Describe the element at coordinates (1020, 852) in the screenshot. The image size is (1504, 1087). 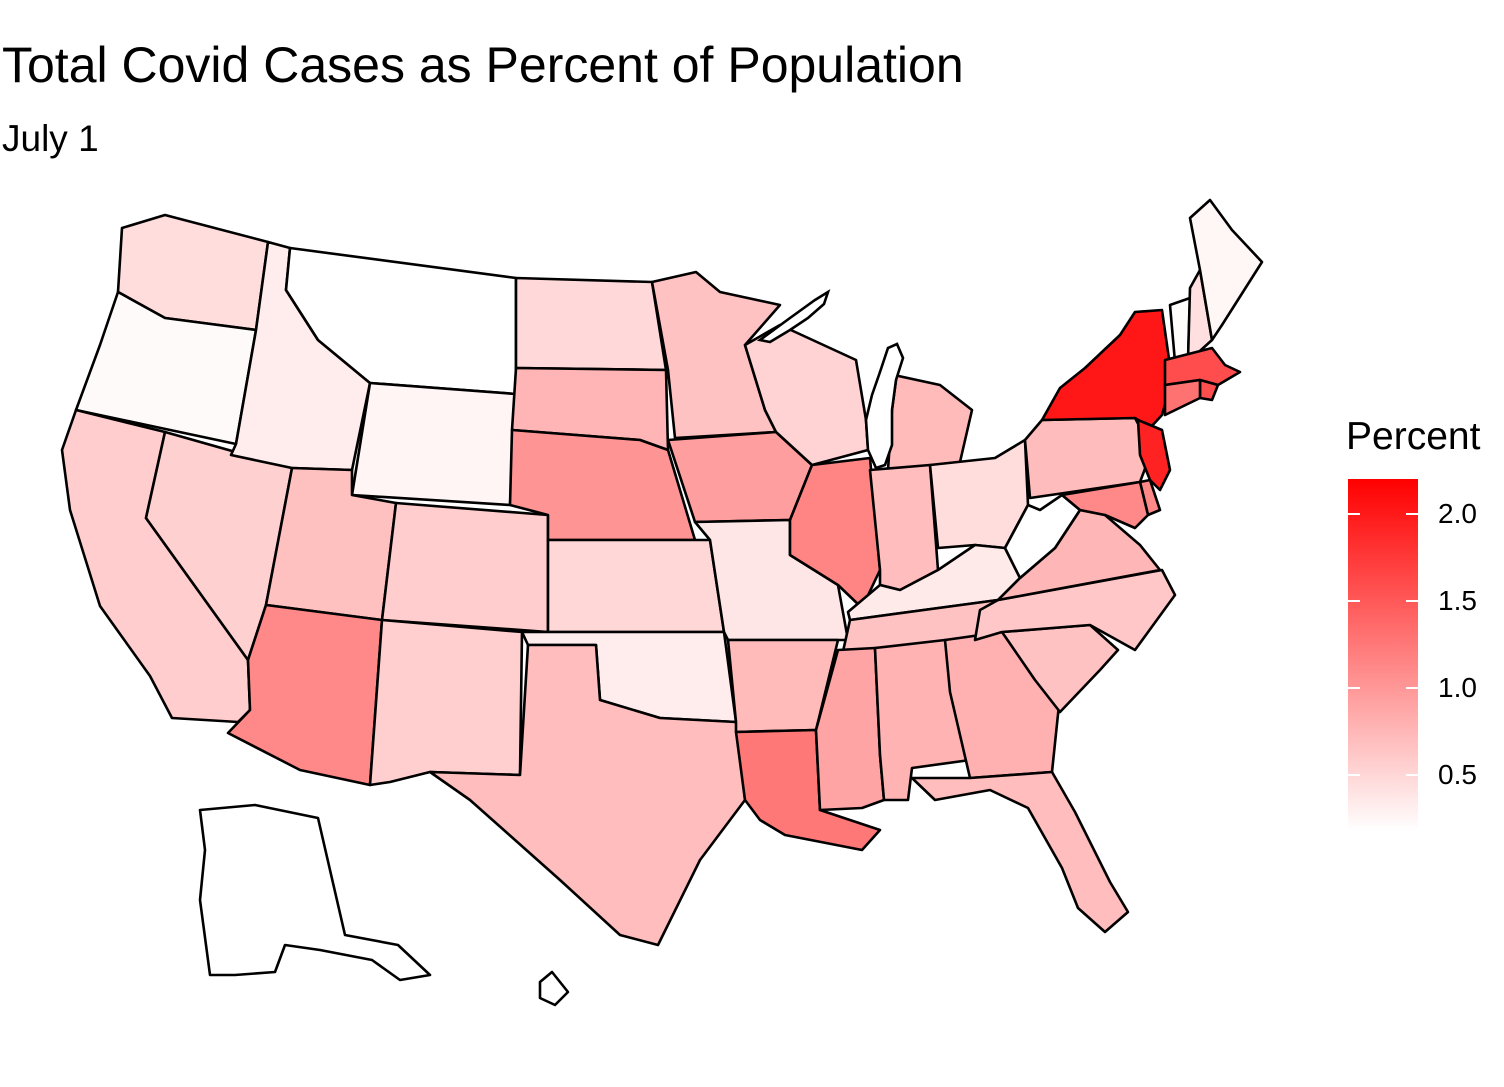
I see `state-florida` at that location.